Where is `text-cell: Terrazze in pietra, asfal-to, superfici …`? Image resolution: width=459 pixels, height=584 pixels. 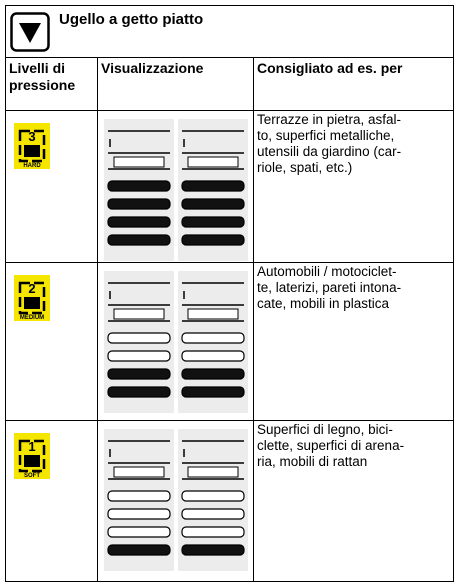 text-cell: Terrazze in pietra, asfal-to, superfici … is located at coordinates (353, 186).